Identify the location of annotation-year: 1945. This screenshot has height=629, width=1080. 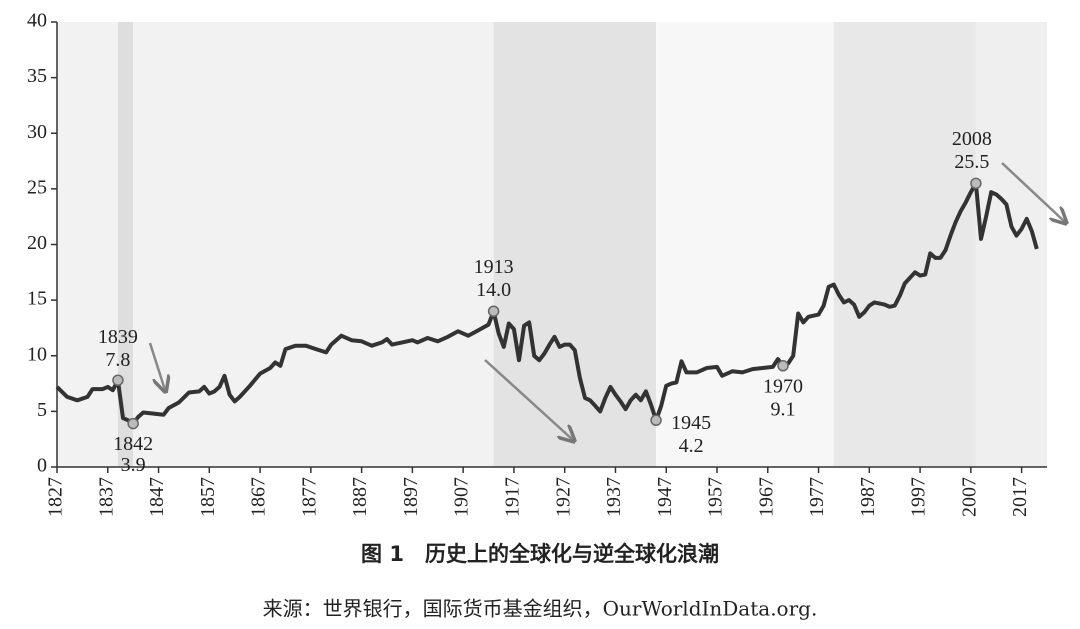
(691, 423).